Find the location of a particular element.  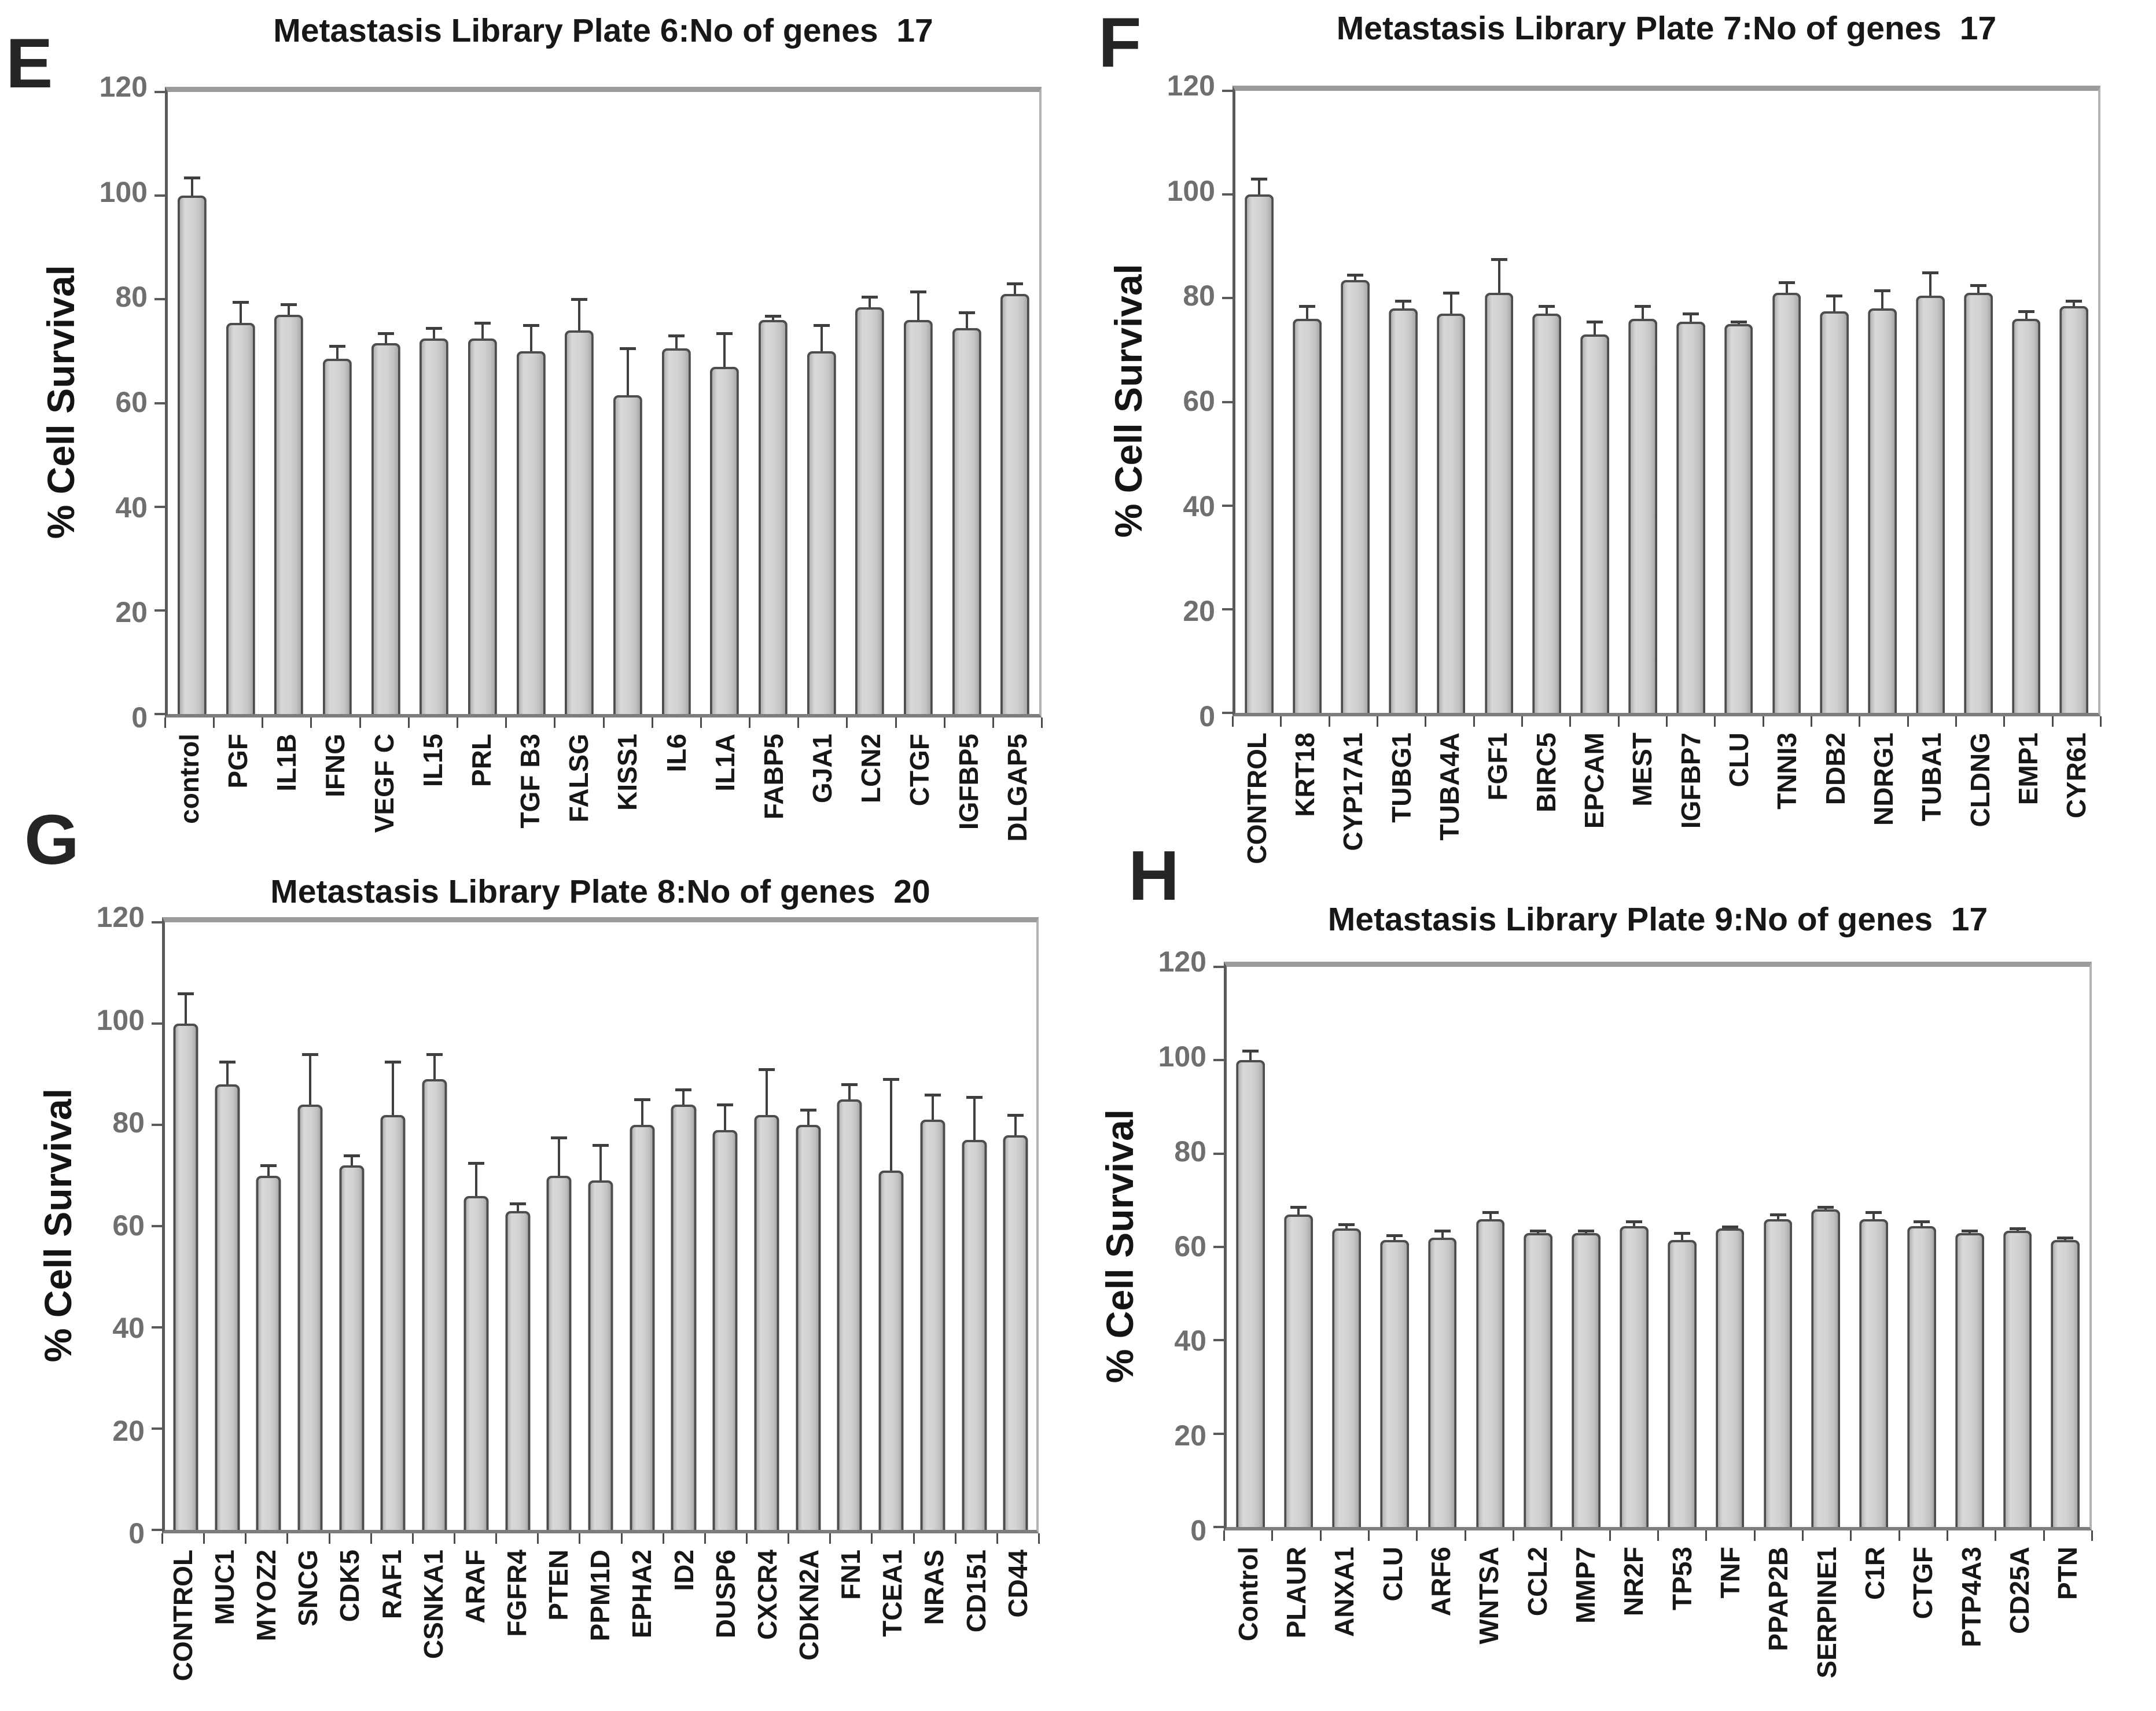

x-axis-label: DLGAP5 is located at coordinates (1017, 788).